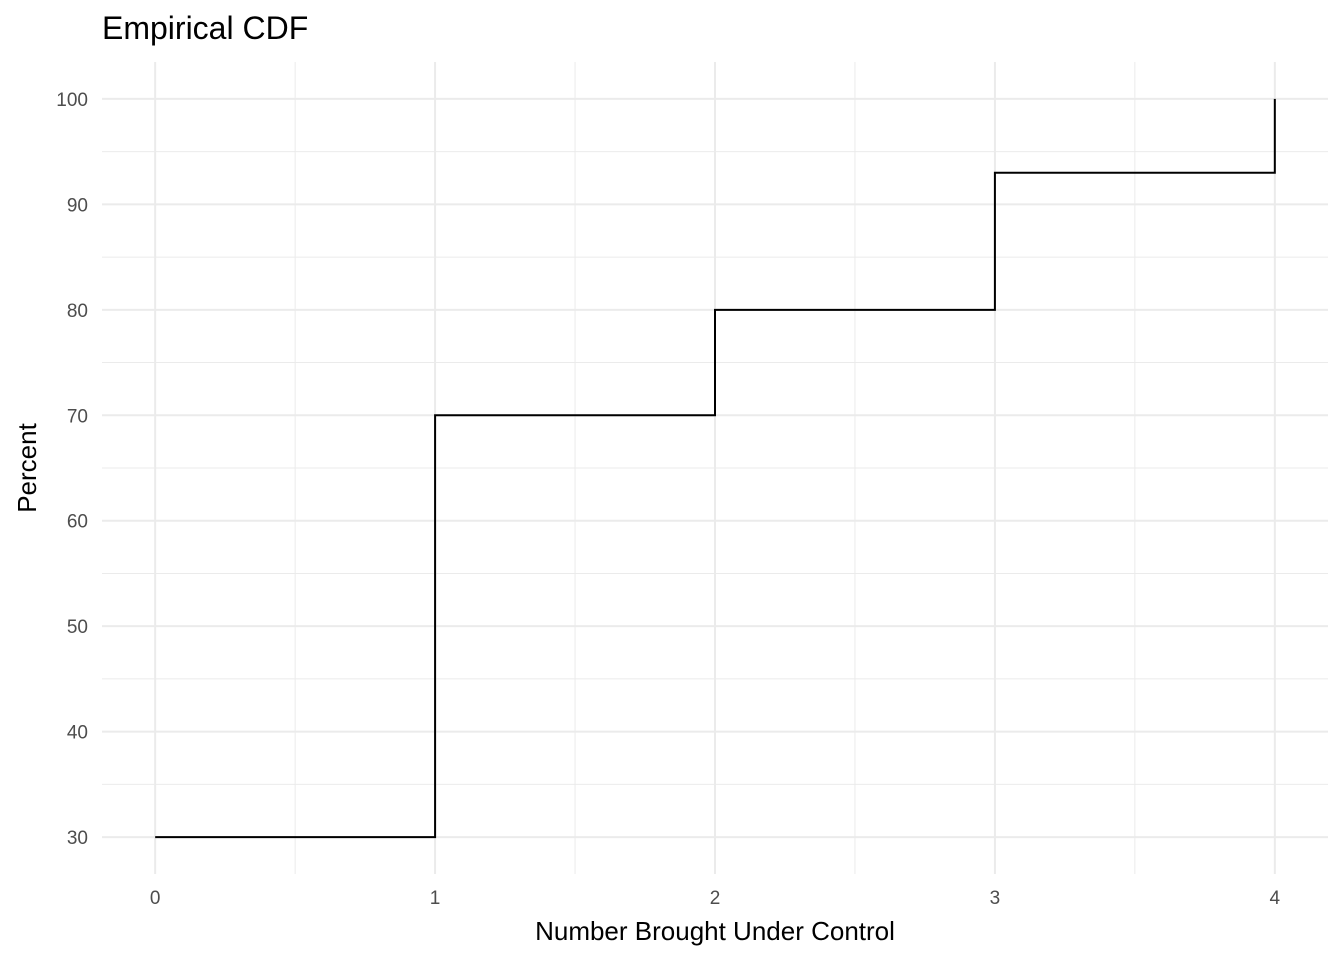 This screenshot has width=1344, height=960. I want to click on x-axis-title: Number Brought Under Control, so click(715, 931).